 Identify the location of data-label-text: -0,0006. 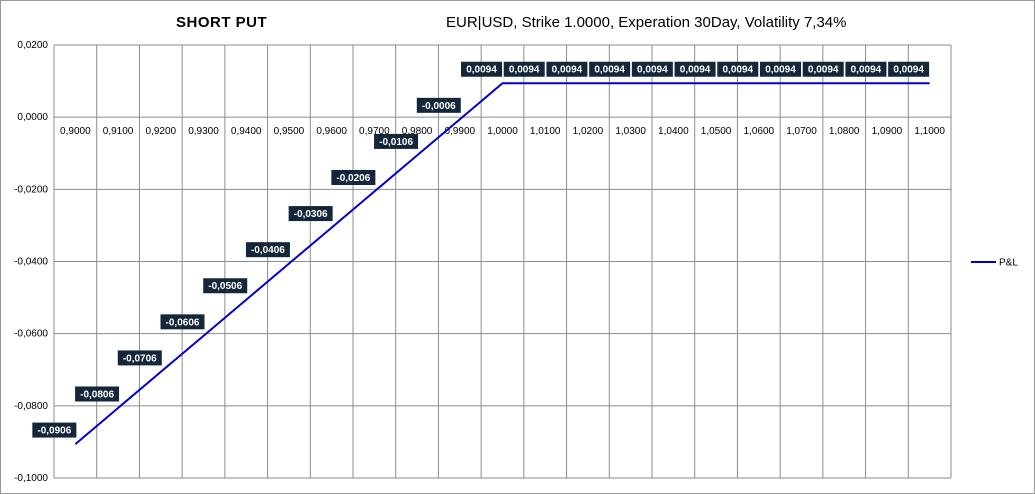
(439, 106).